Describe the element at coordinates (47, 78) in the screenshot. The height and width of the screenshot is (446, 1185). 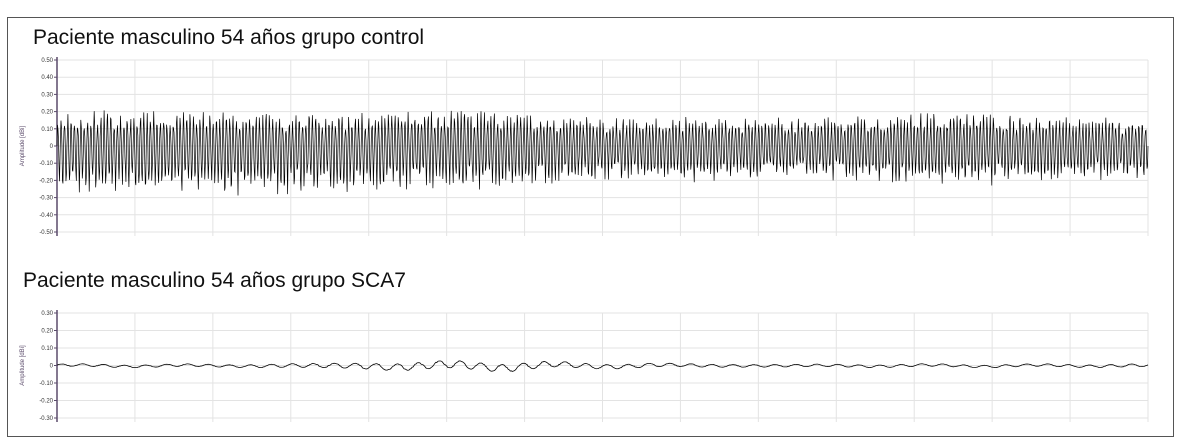
I see `y-tick-label: 0.40` at that location.